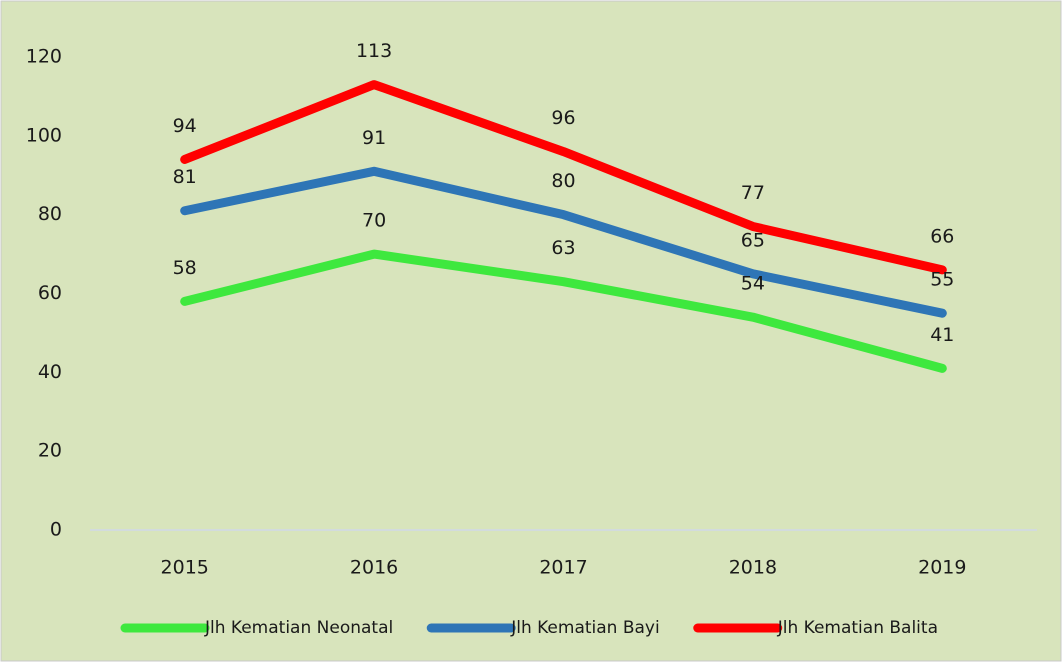  I want to click on y-tick-label: 20, so click(50, 451).